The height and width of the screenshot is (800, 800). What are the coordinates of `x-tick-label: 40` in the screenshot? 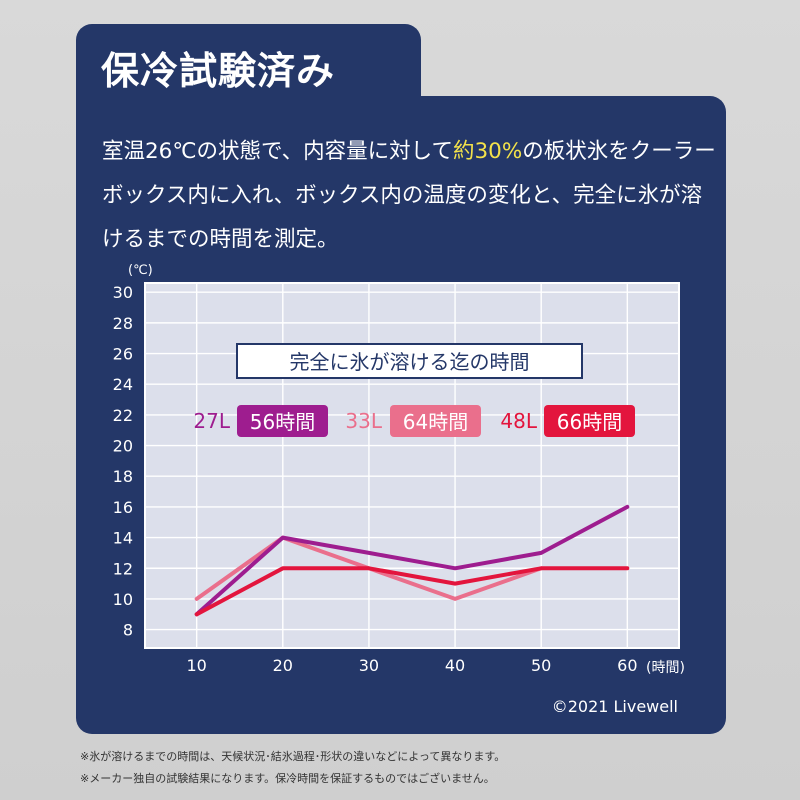 It's located at (455, 665).